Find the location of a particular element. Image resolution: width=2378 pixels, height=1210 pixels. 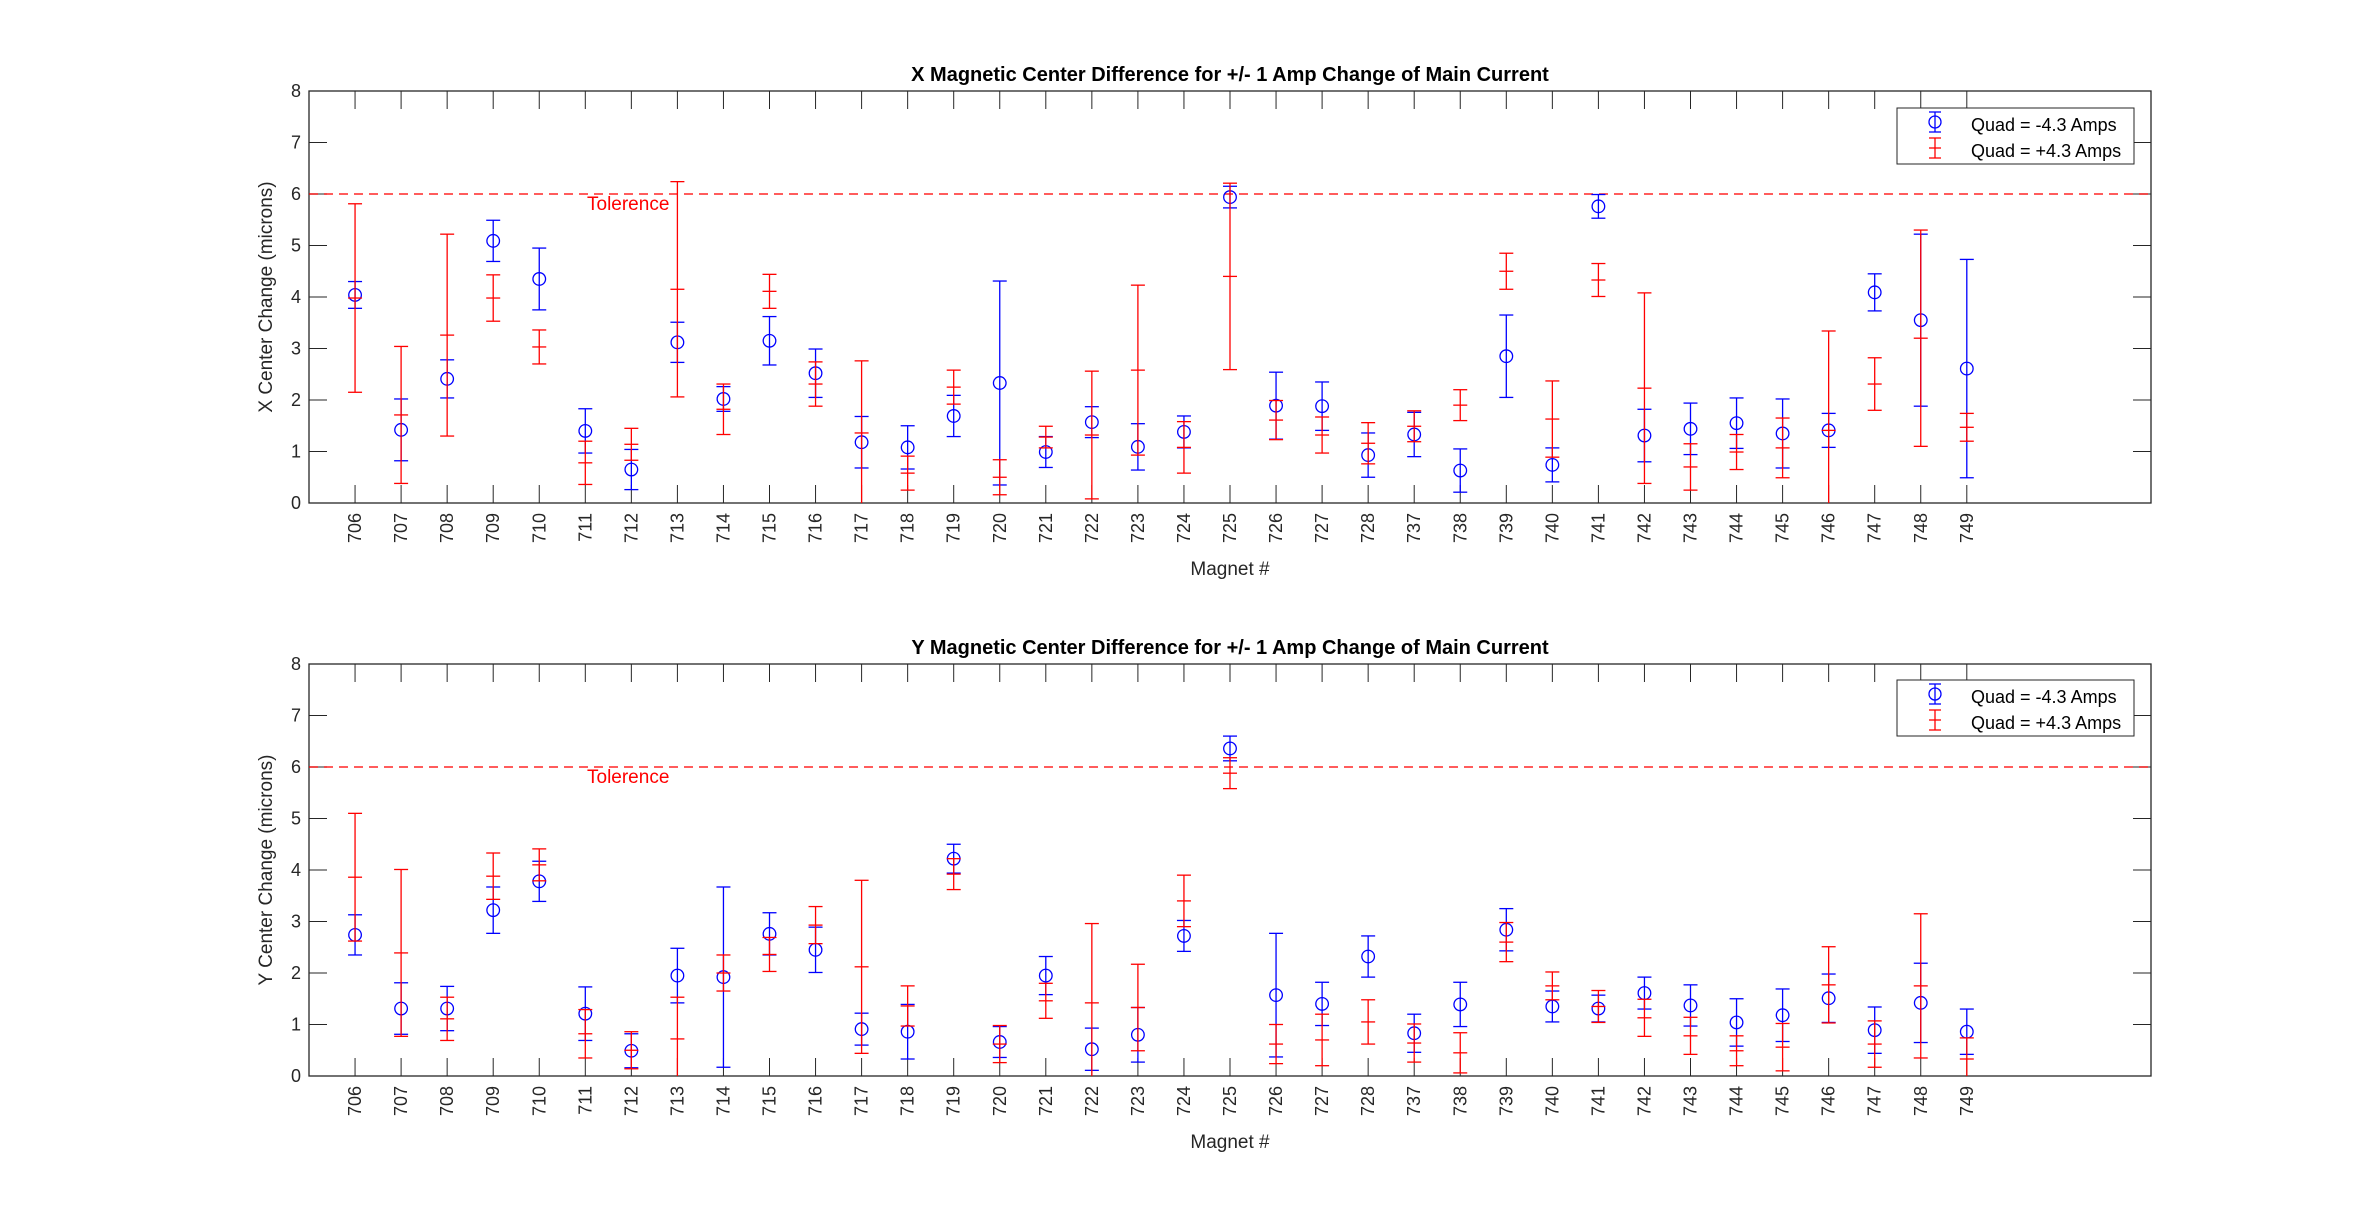

x-tick-label: 720 is located at coordinates (1000, 528).